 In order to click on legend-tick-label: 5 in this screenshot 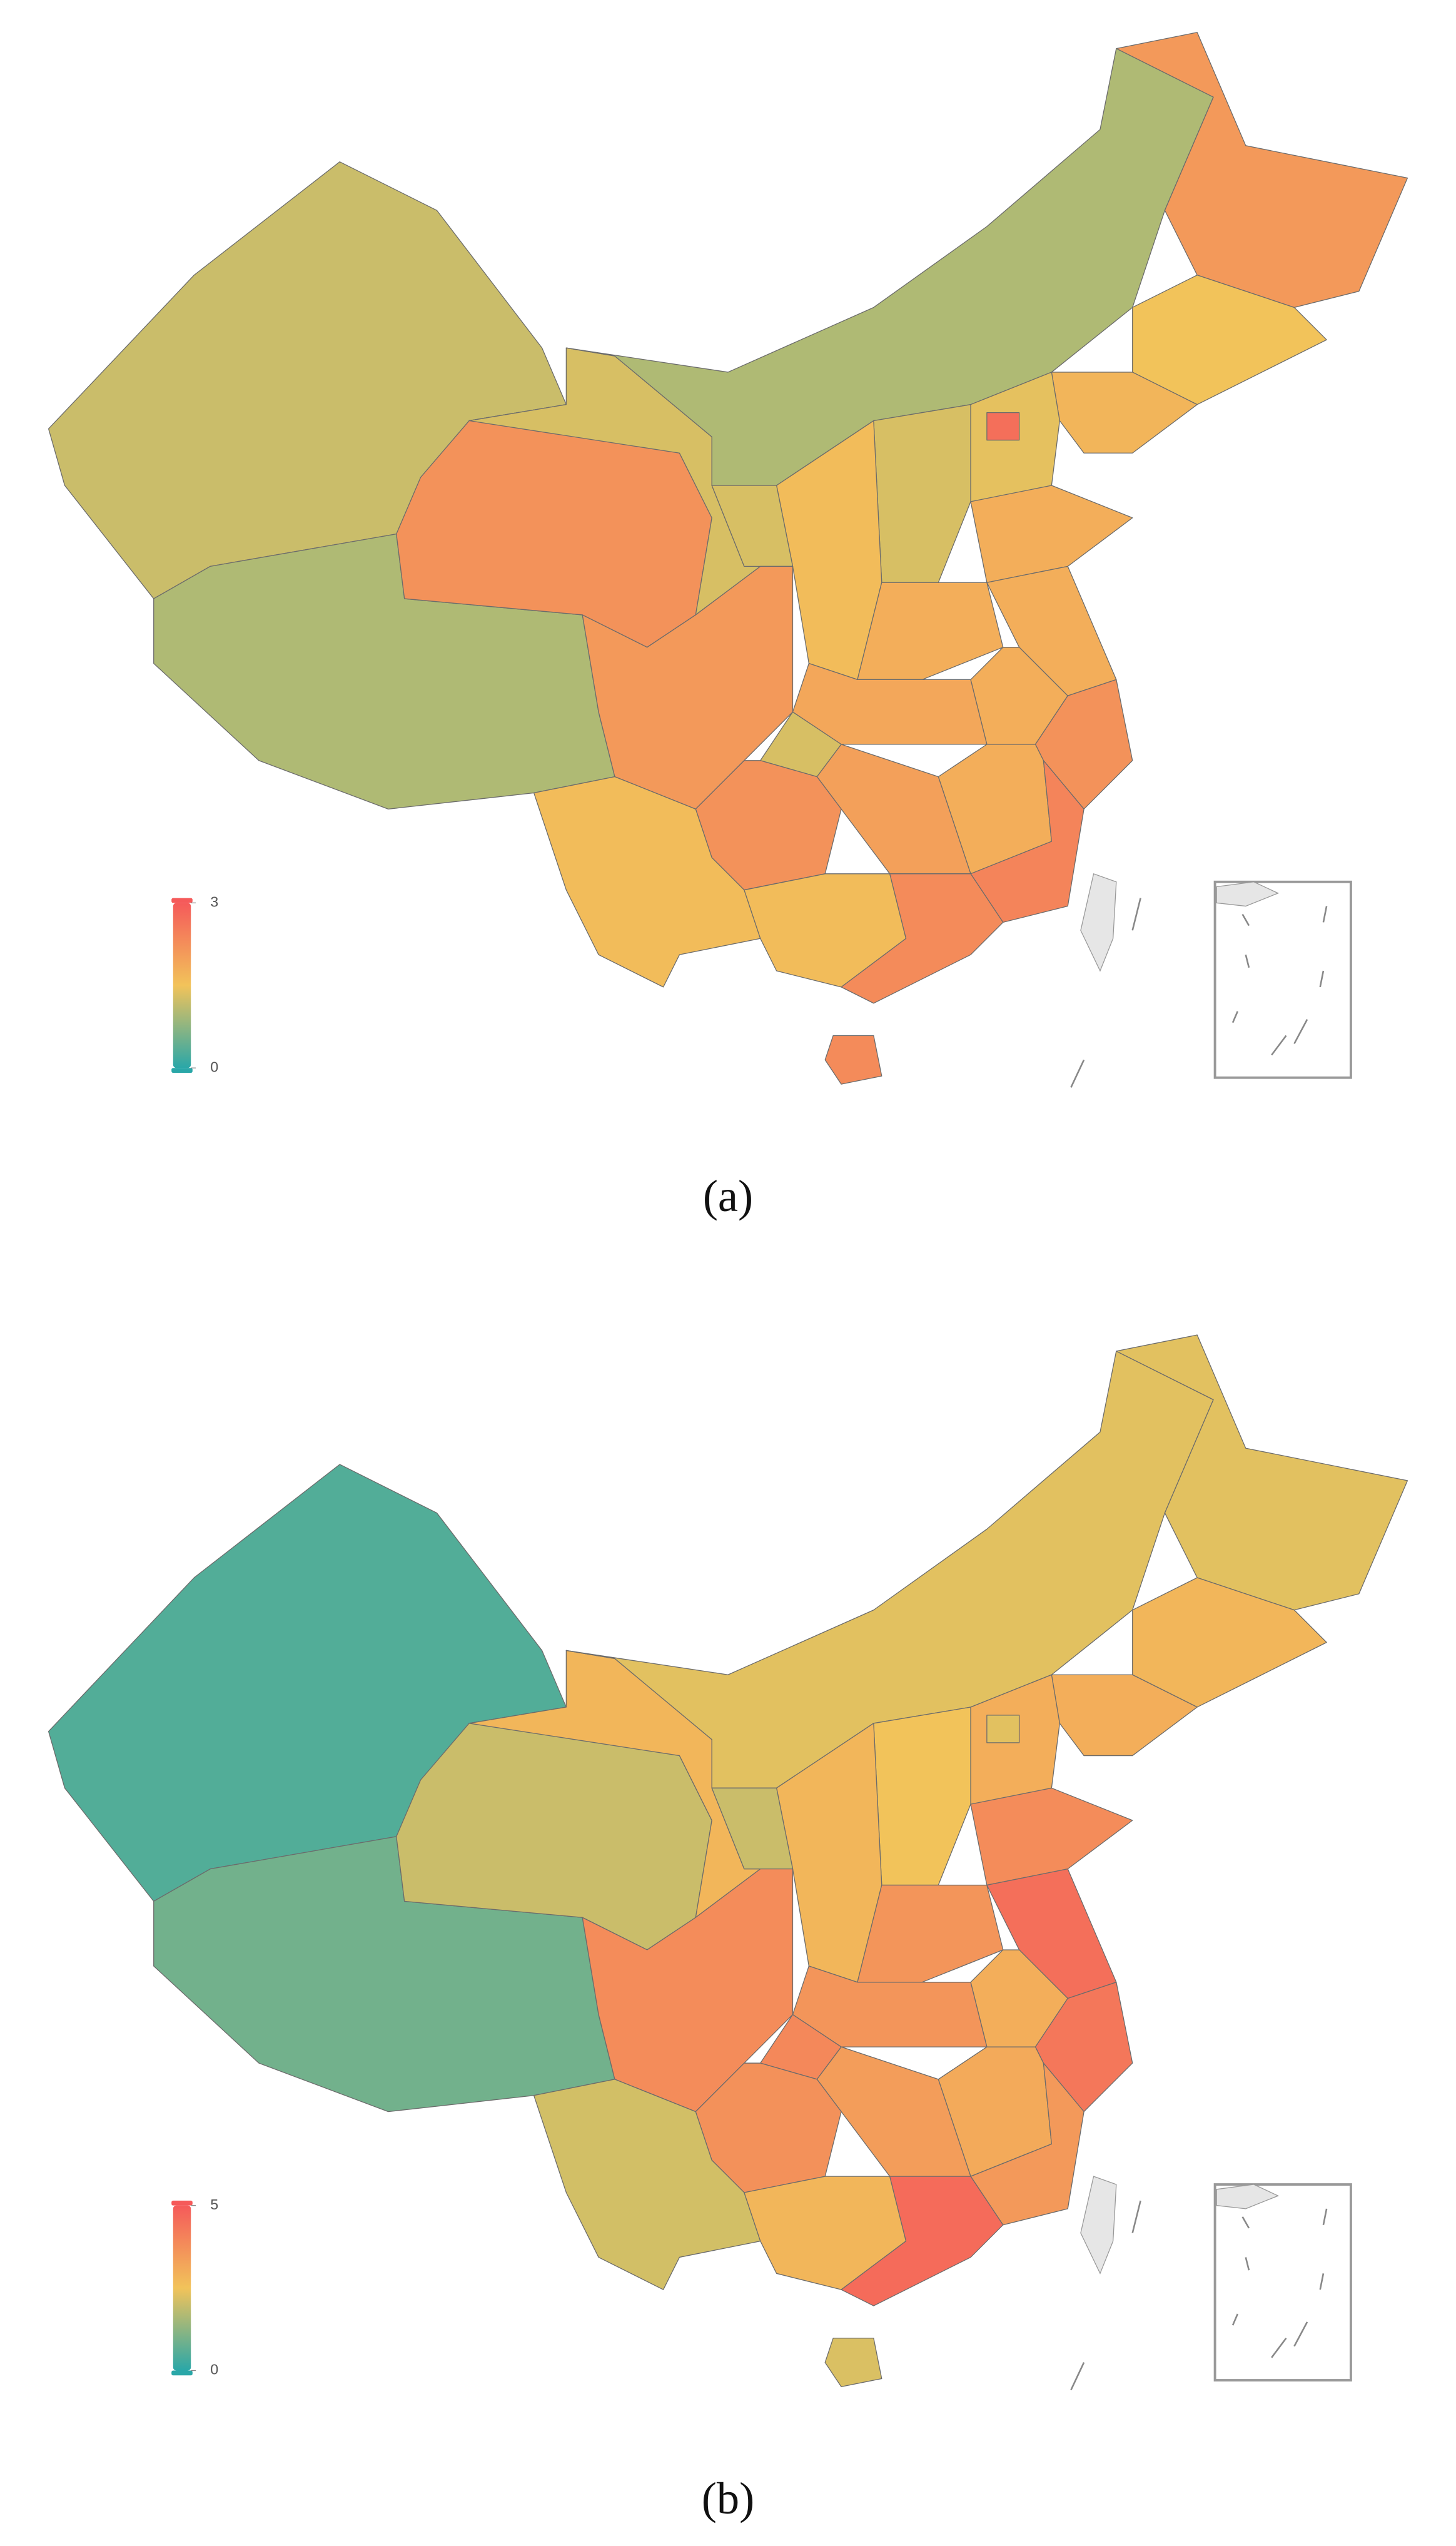, I will do `click(214, 2204)`.